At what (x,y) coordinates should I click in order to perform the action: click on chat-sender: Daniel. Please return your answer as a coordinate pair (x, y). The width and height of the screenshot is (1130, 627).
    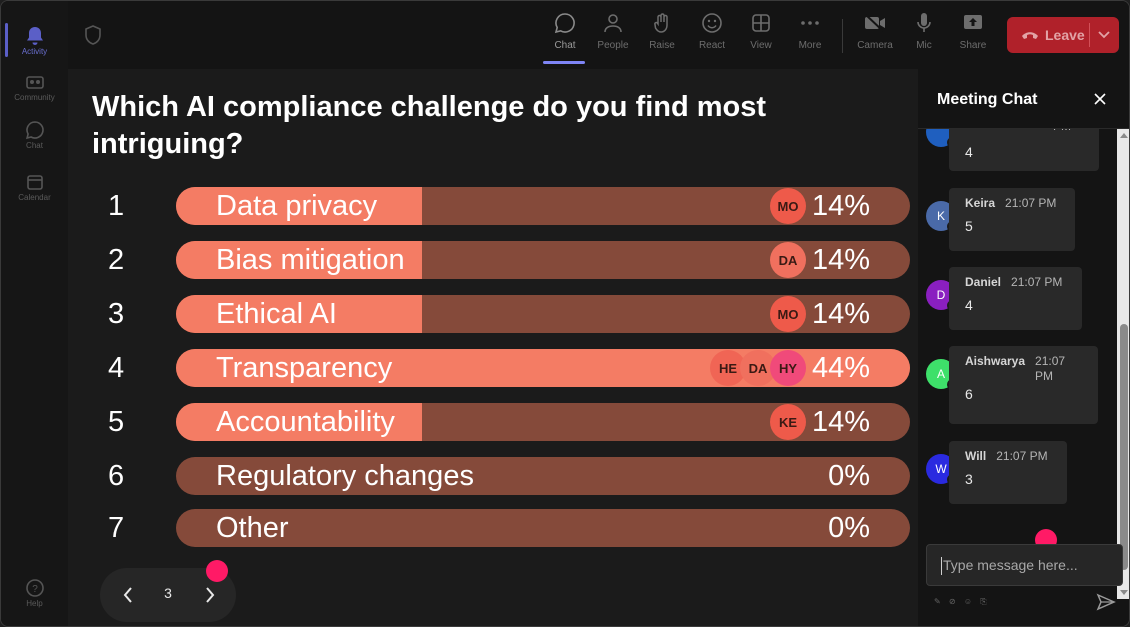
    Looking at the image, I should click on (983, 282).